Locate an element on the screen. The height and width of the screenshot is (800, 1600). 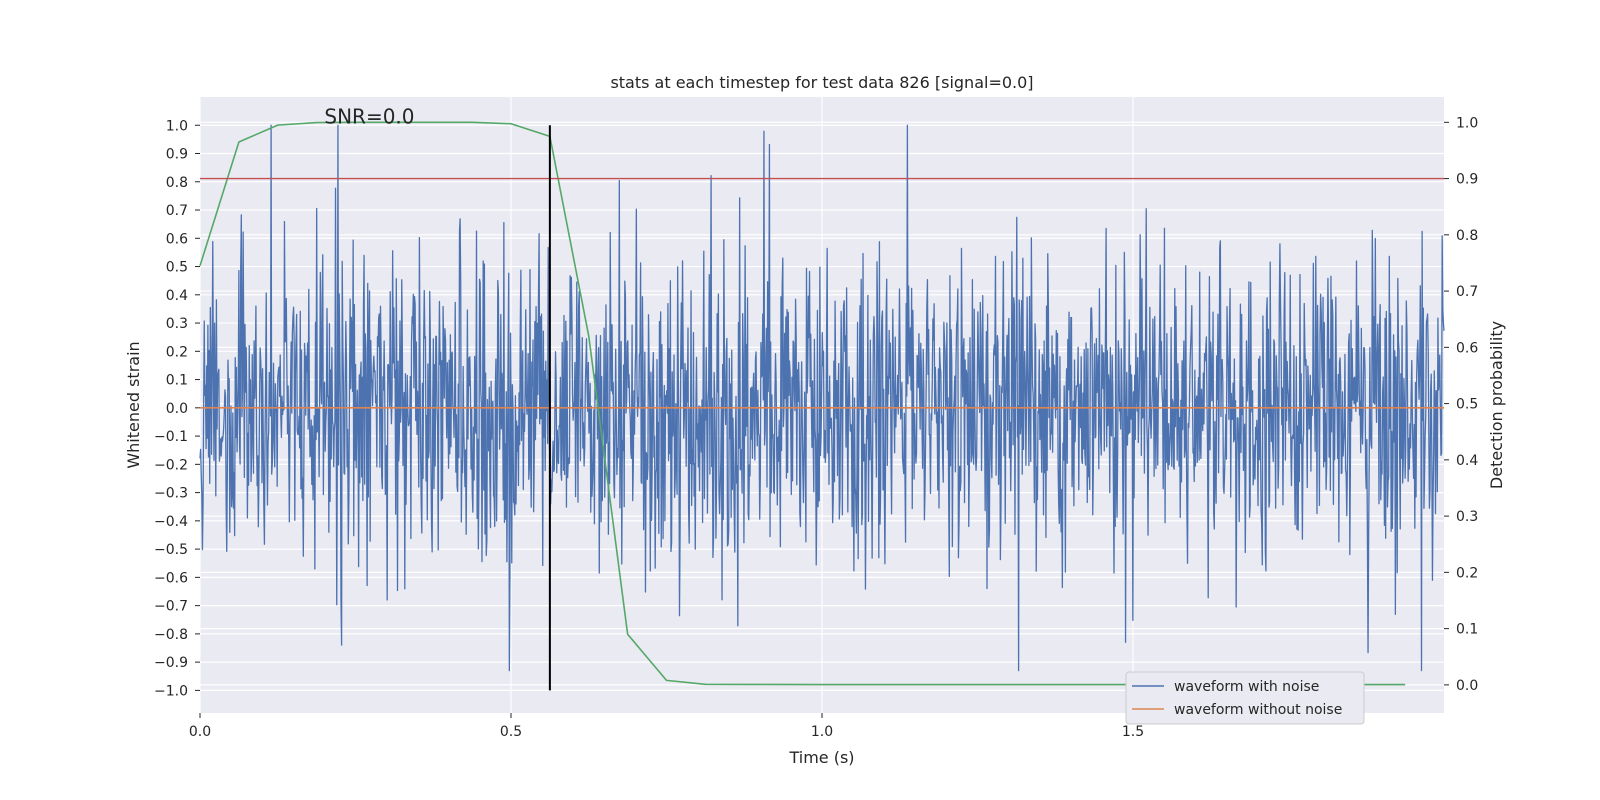
y-left-tick-label-1: 0.9 is located at coordinates (177, 155).